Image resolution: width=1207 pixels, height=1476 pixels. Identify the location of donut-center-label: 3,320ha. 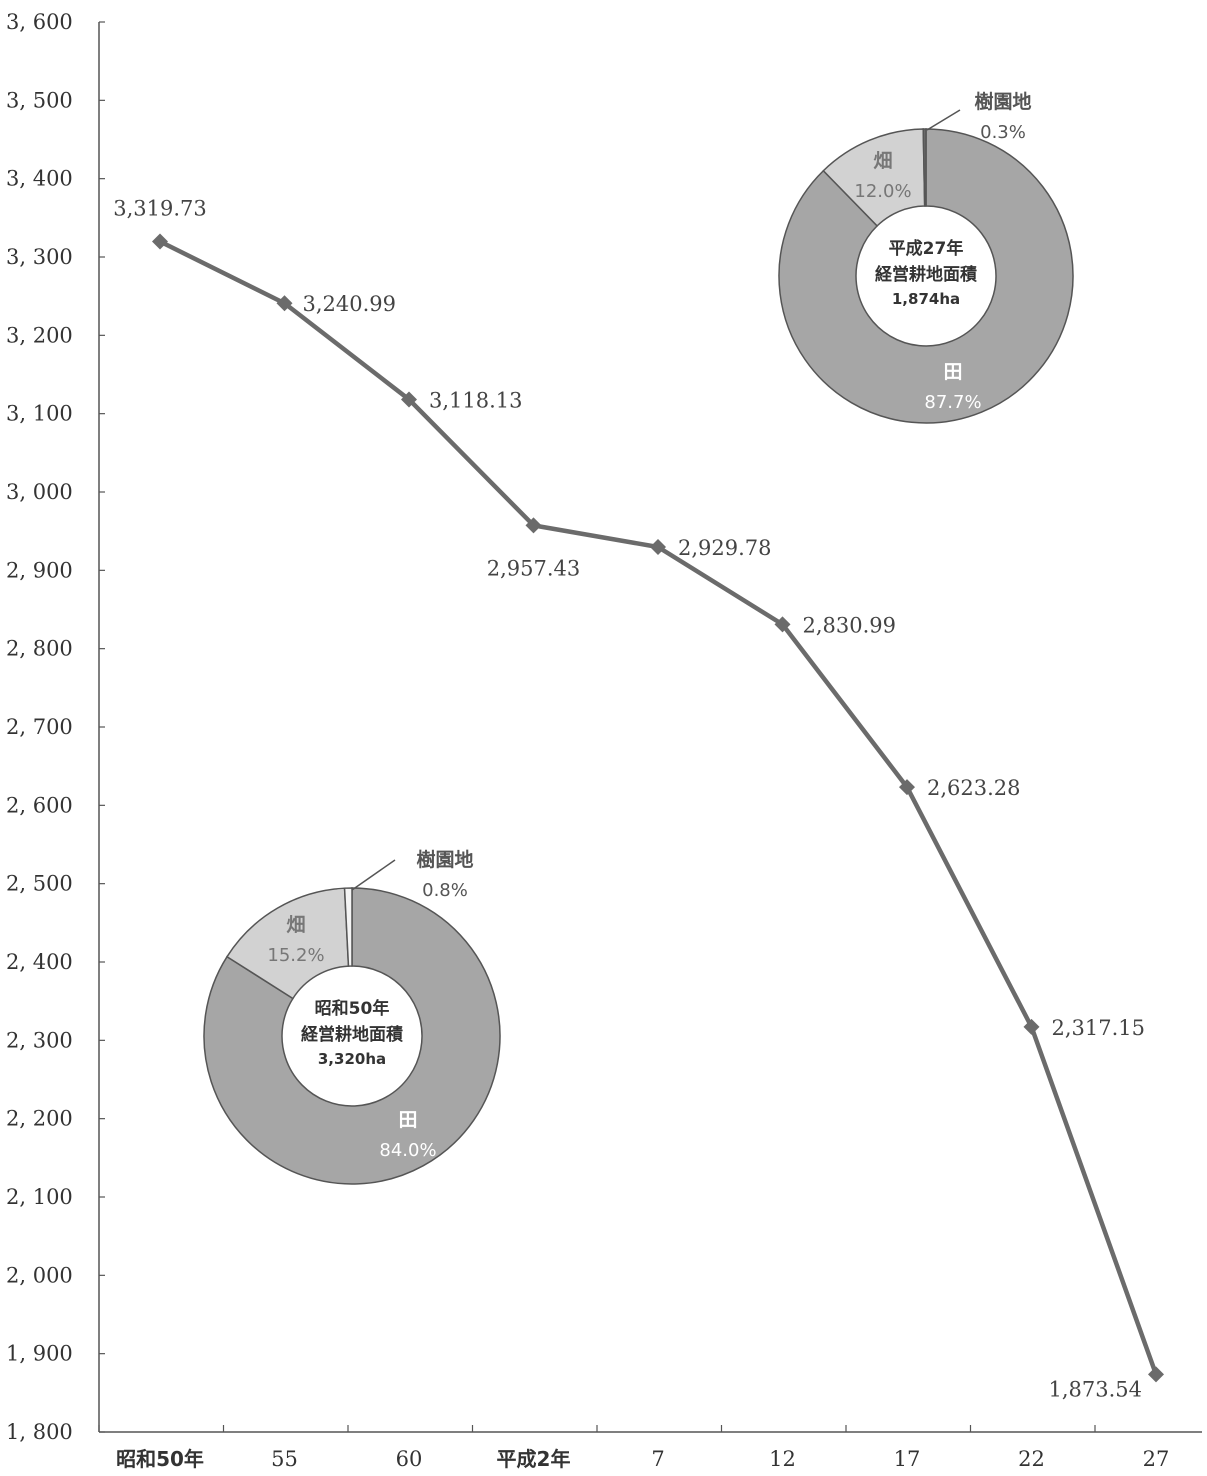
(352, 1059).